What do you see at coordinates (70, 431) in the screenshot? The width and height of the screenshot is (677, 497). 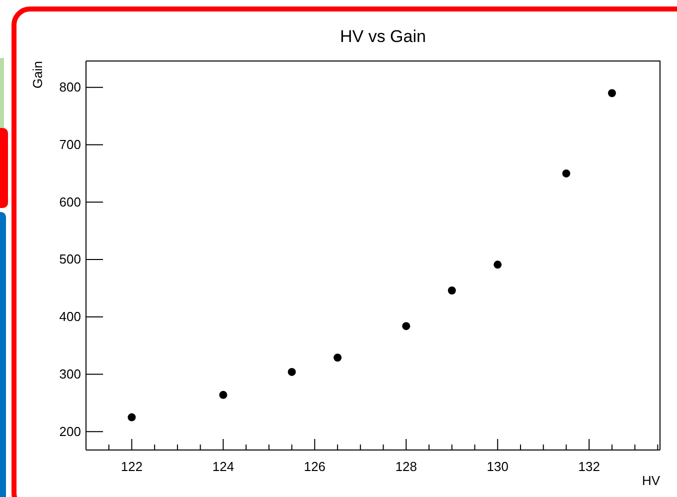 I see `y-tick-label: 200` at bounding box center [70, 431].